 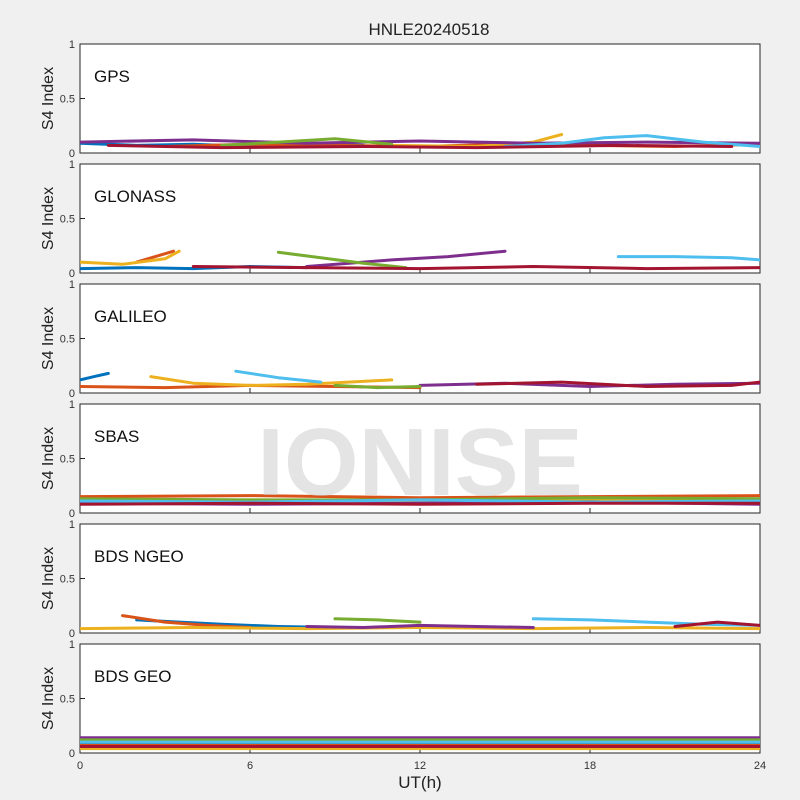 I want to click on x-tick-label: 18, so click(x=590, y=766).